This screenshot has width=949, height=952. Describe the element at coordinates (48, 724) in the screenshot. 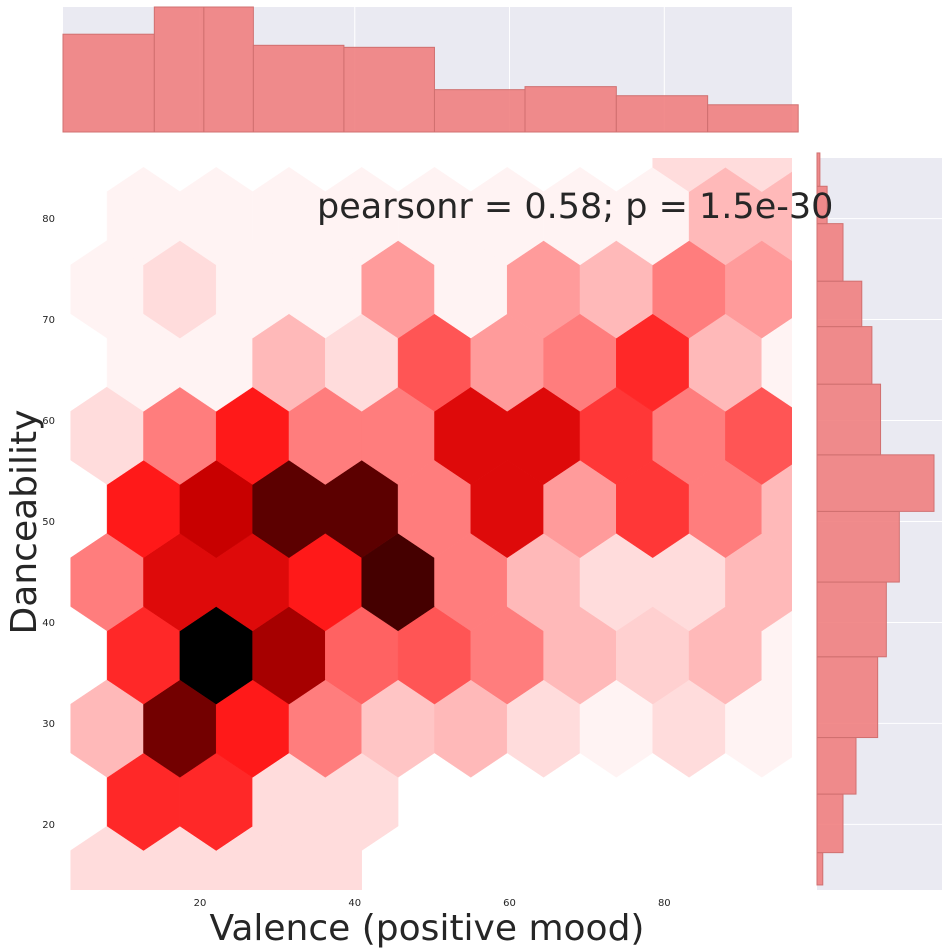

I see `y-tick-label: 30` at that location.